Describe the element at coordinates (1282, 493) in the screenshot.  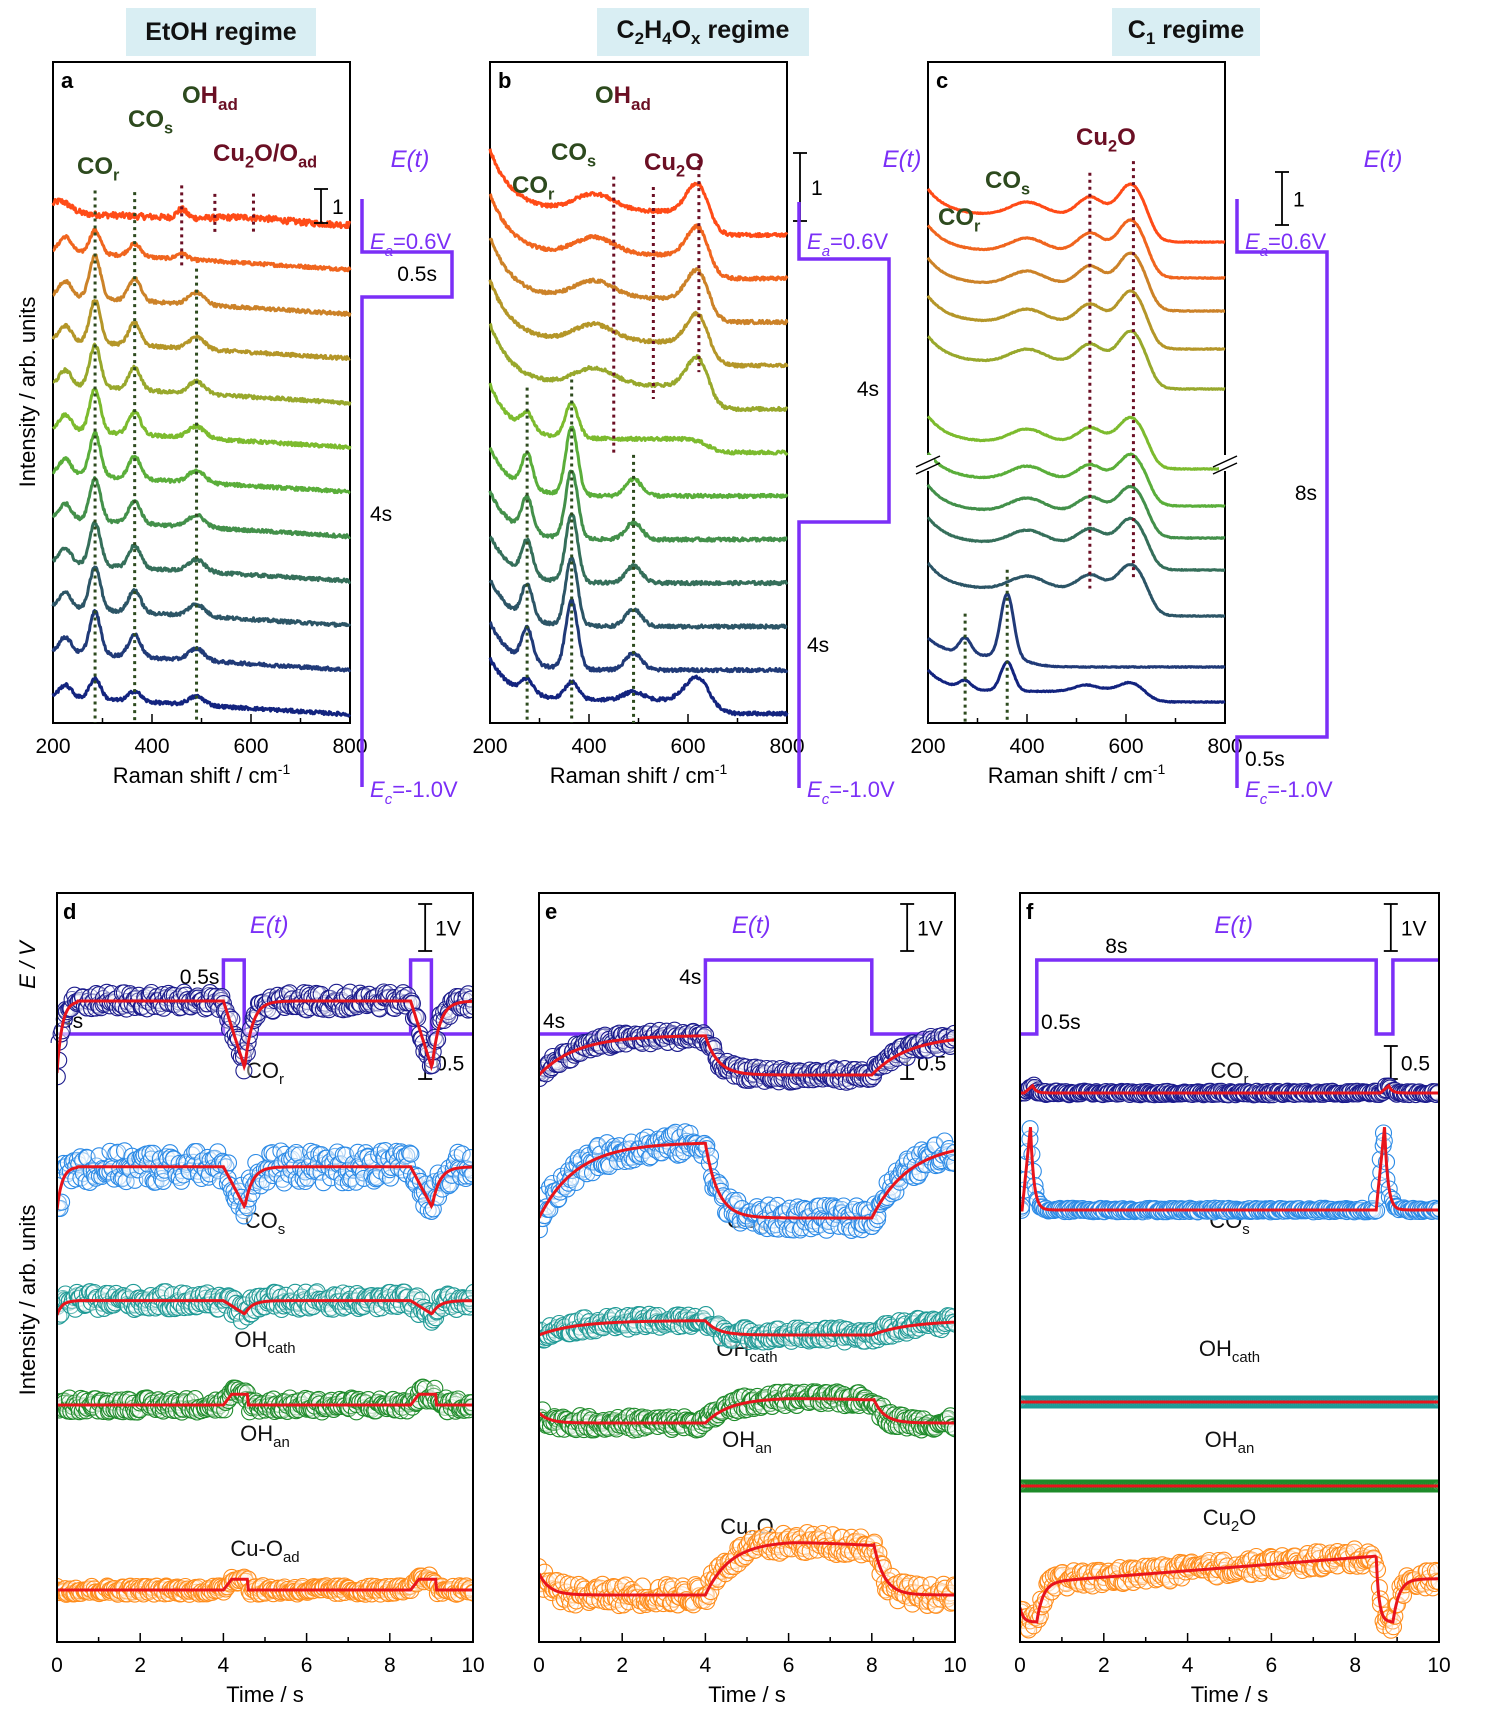
I see `potential-program-line` at that location.